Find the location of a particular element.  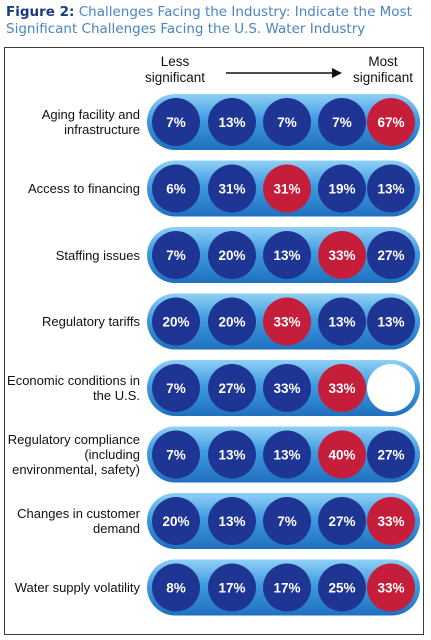

category-label: Access to financing is located at coordinates (83, 188).